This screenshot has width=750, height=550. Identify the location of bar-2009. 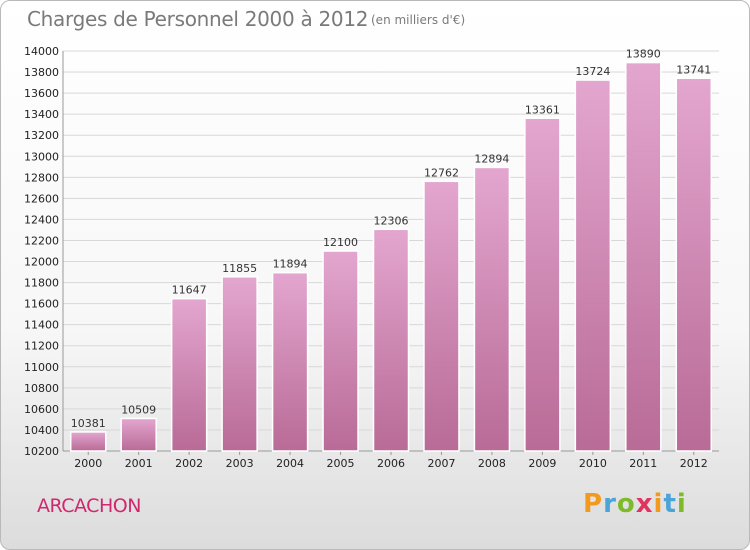
(542, 284).